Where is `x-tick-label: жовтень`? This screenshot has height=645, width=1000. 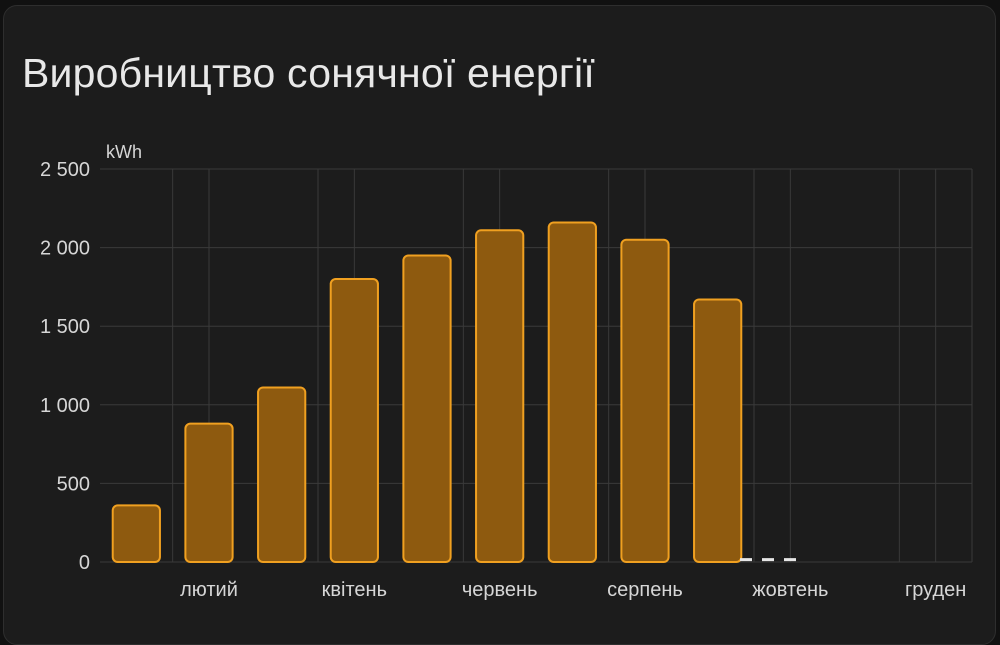 x-tick-label: жовтень is located at coordinates (790, 590).